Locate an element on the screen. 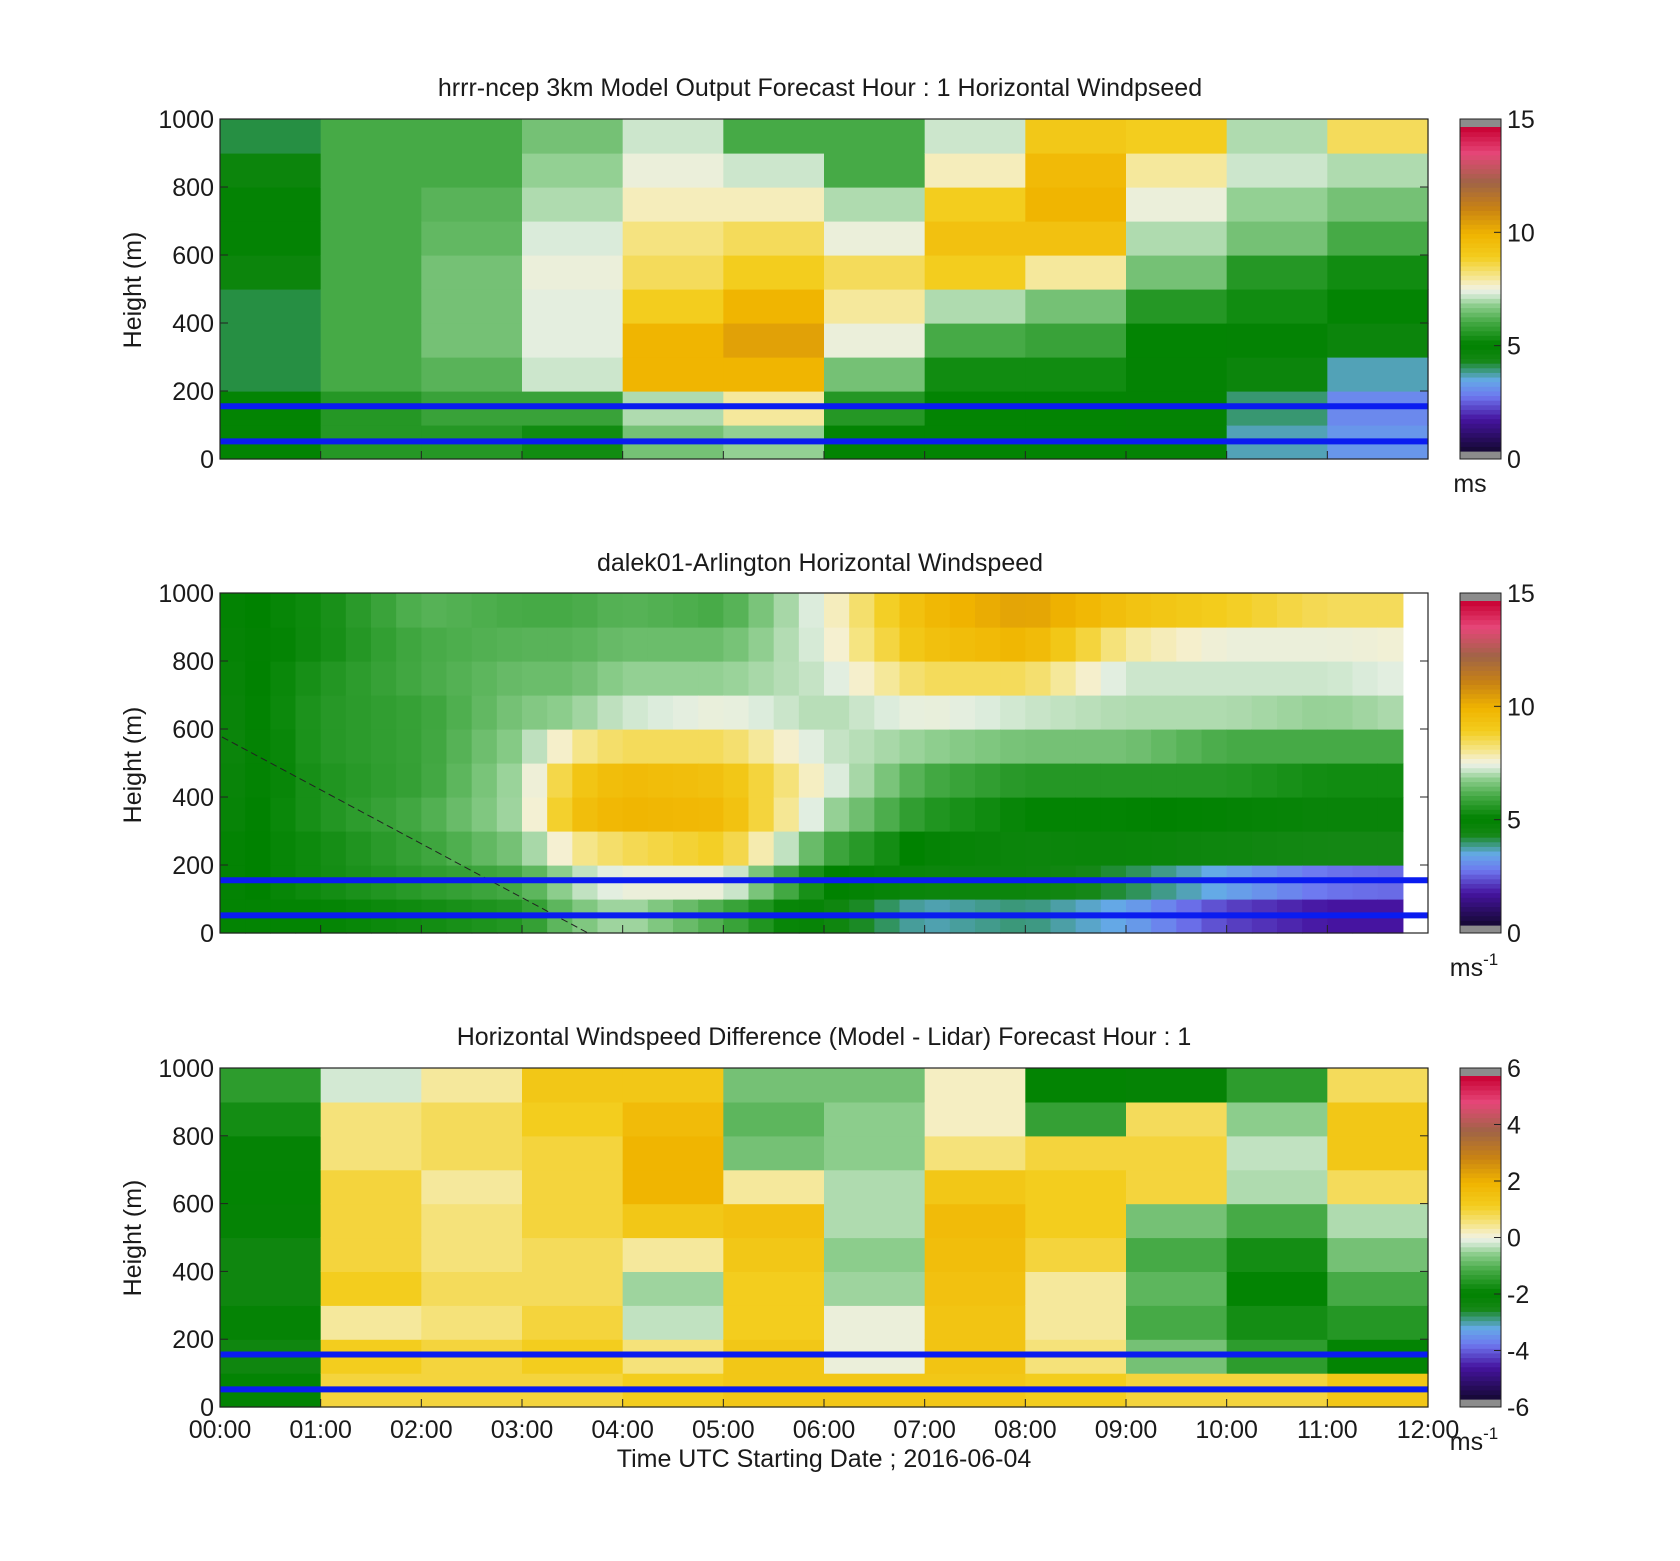 The width and height of the screenshot is (1680, 1561). colorbar-tick-label: -4 is located at coordinates (1518, 1352).